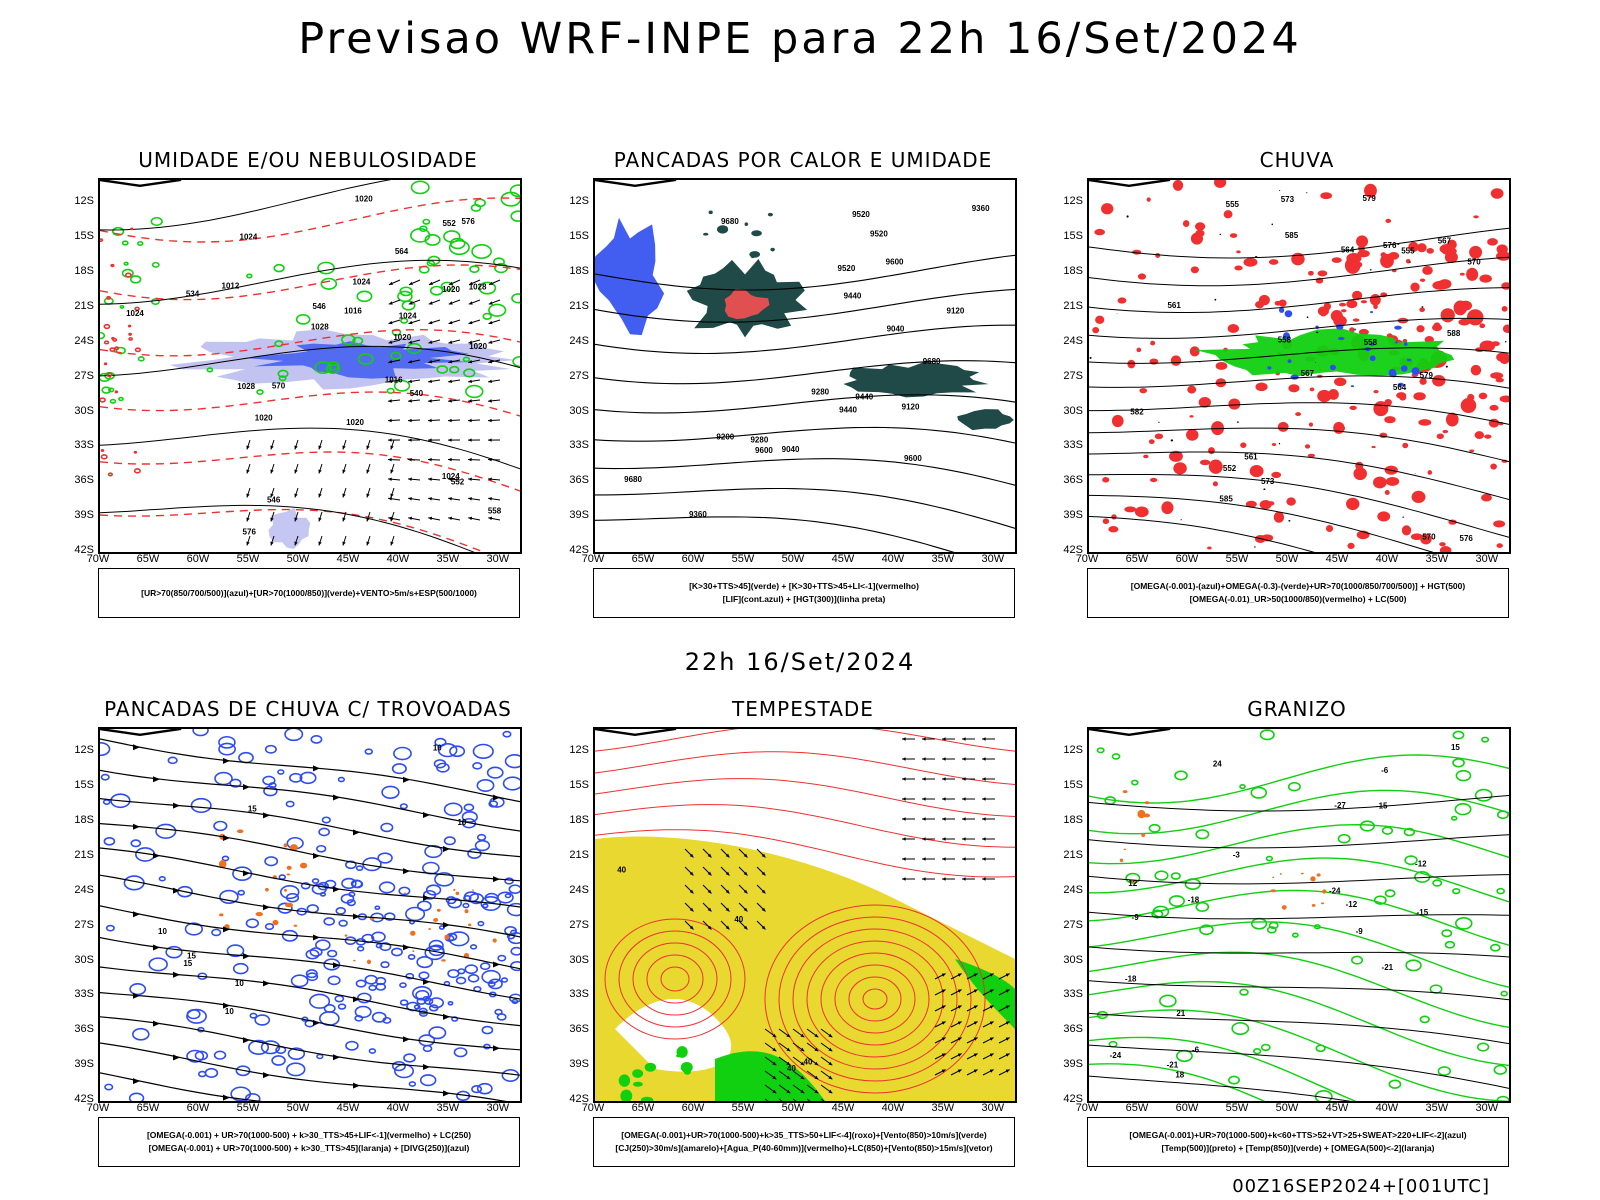 This screenshot has height=1200, width=1600. I want to click on instability-region, so click(916, 379).